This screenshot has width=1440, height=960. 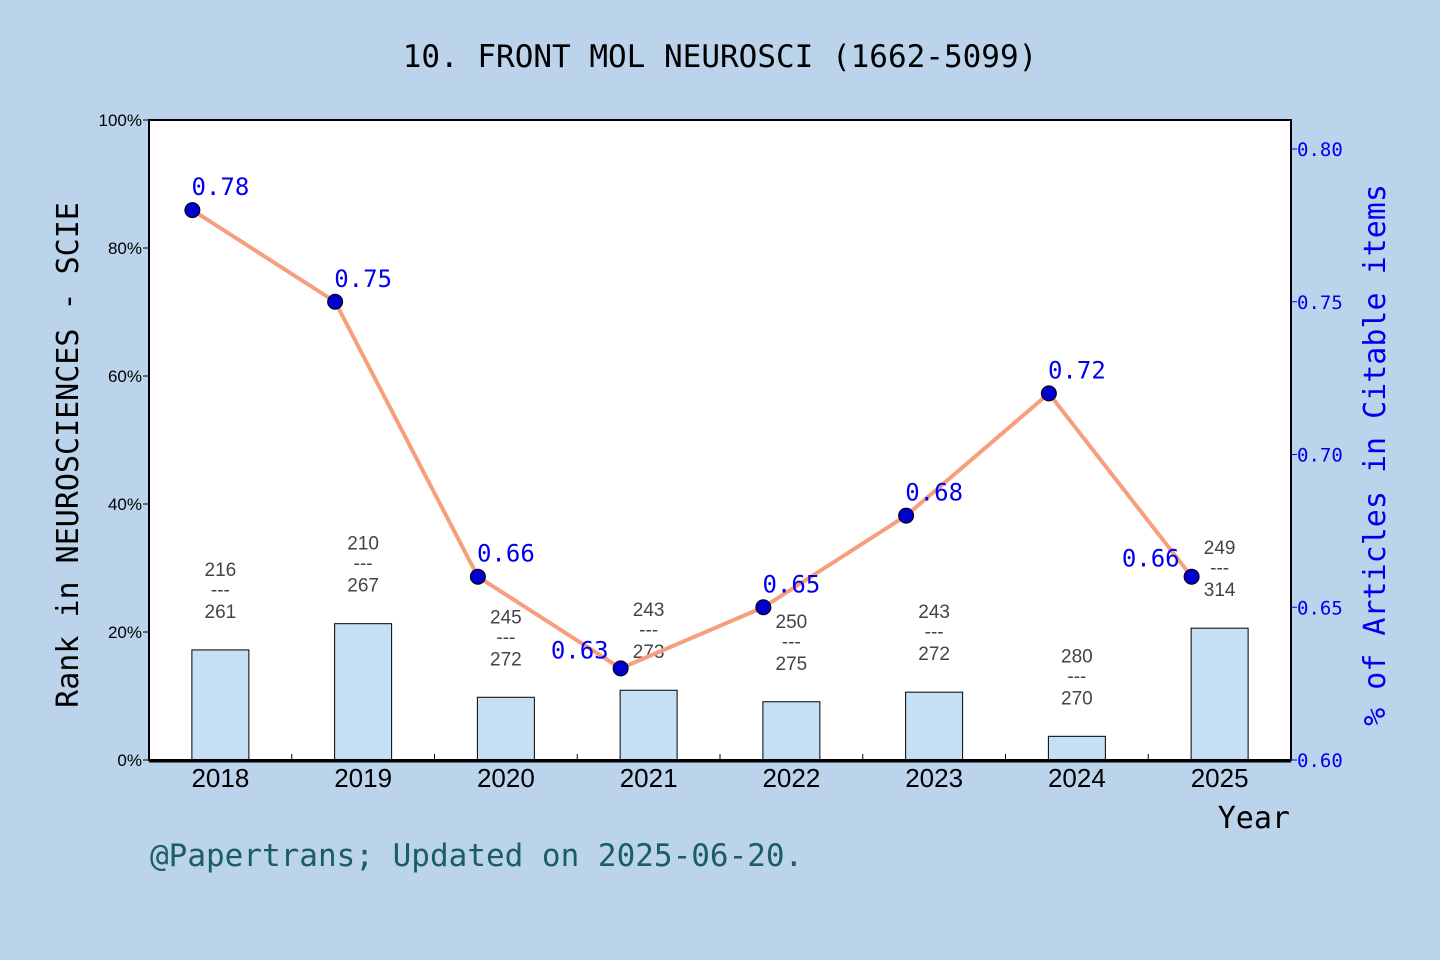 I want to click on bar-2021, so click(x=648, y=725).